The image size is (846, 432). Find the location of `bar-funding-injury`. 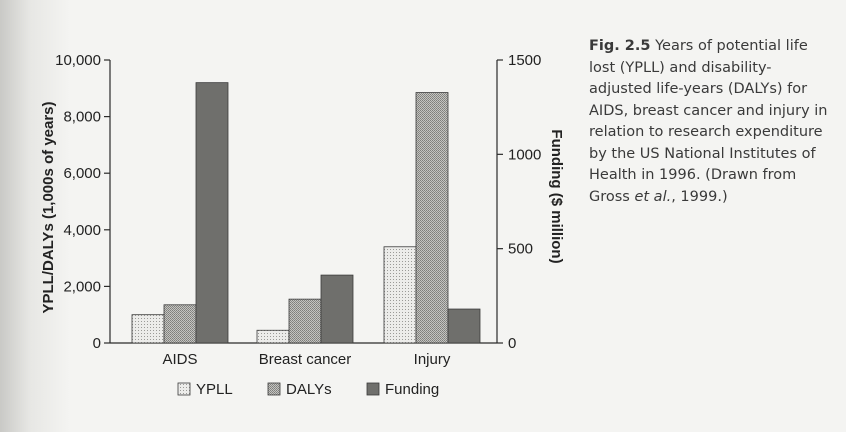

bar-funding-injury is located at coordinates (464, 326).